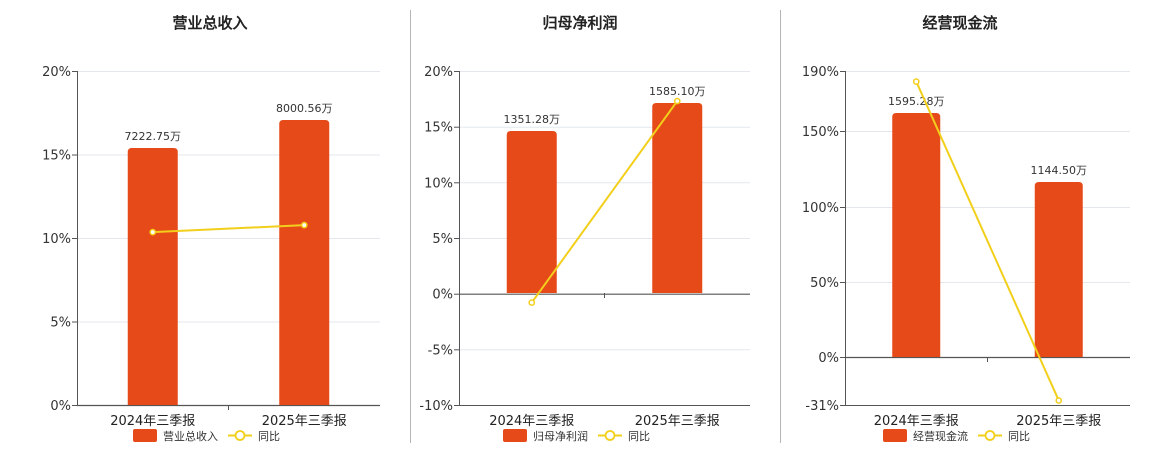  Describe the element at coordinates (916, 101) in the screenshot. I see `bar-value-label: 1595.28万` at that location.